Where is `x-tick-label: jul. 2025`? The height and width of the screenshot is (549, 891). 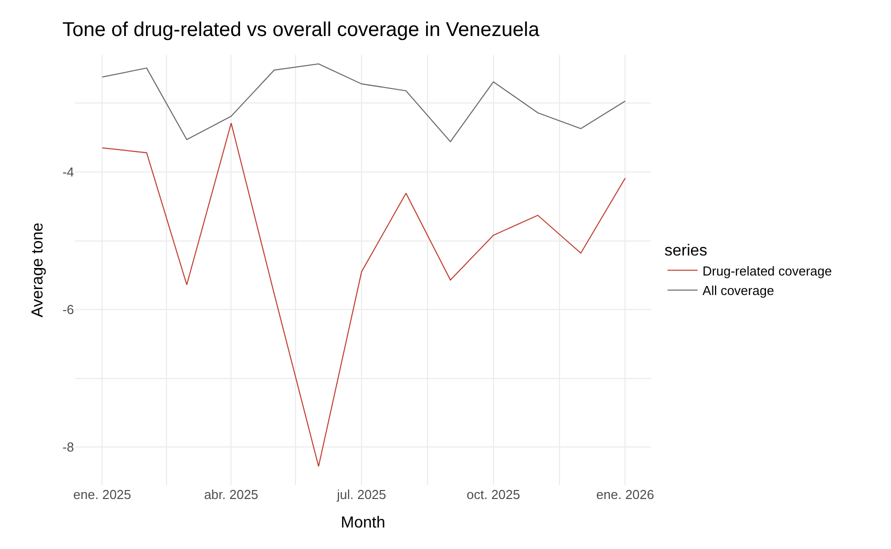
x-tick-label: jul. 2025 is located at coordinates (361, 494).